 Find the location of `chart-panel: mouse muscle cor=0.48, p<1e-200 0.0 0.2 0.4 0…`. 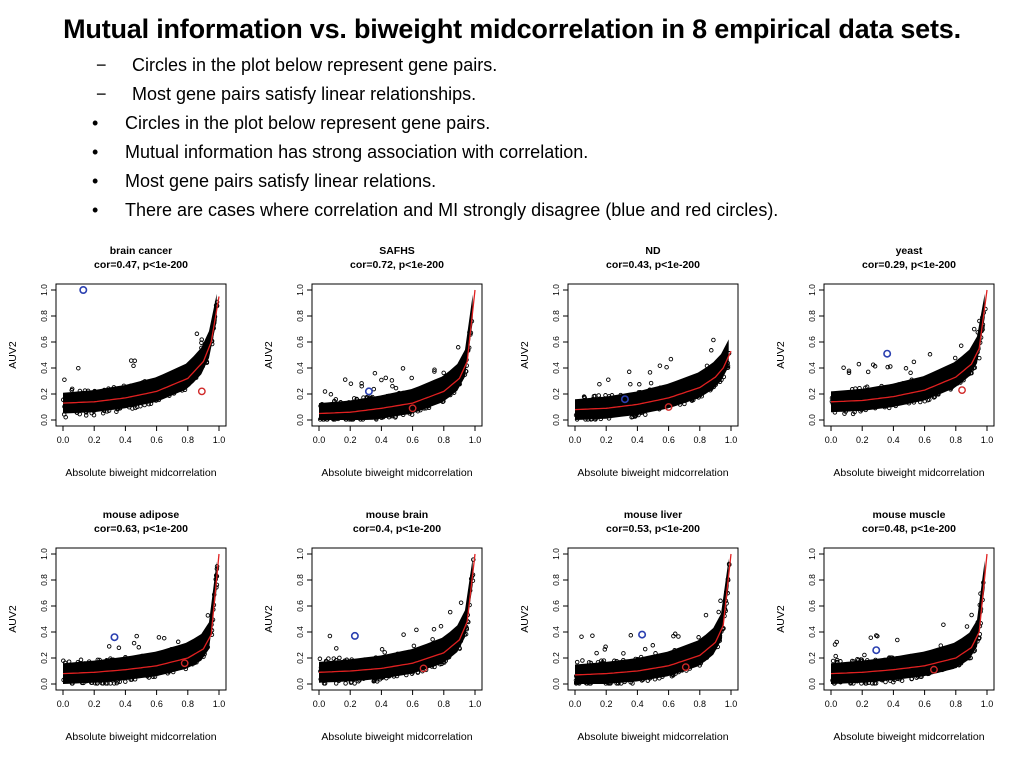

chart-panel: mouse muscle cor=0.48, p<1e-200 0.0 0.2 0.4 0… is located at coordinates (885, 626).